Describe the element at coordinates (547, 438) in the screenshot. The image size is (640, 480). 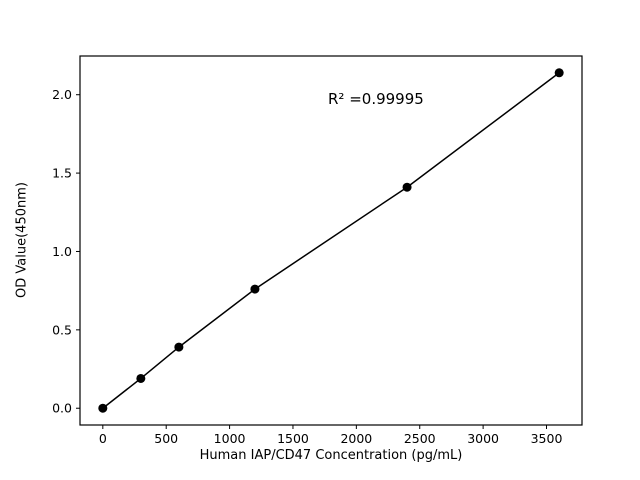
I see `svg-text: 3500` at that location.